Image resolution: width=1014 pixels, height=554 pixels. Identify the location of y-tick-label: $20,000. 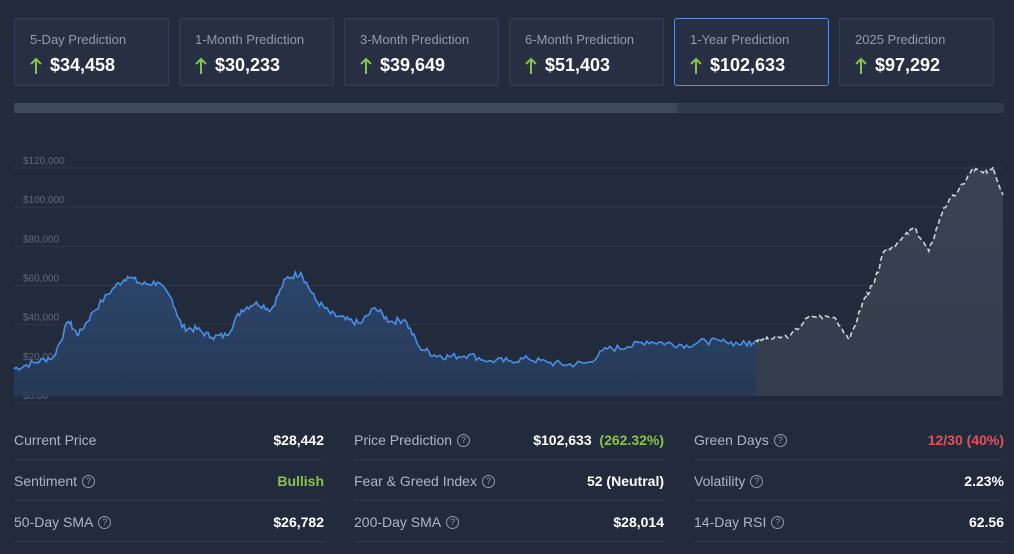
(41, 357).